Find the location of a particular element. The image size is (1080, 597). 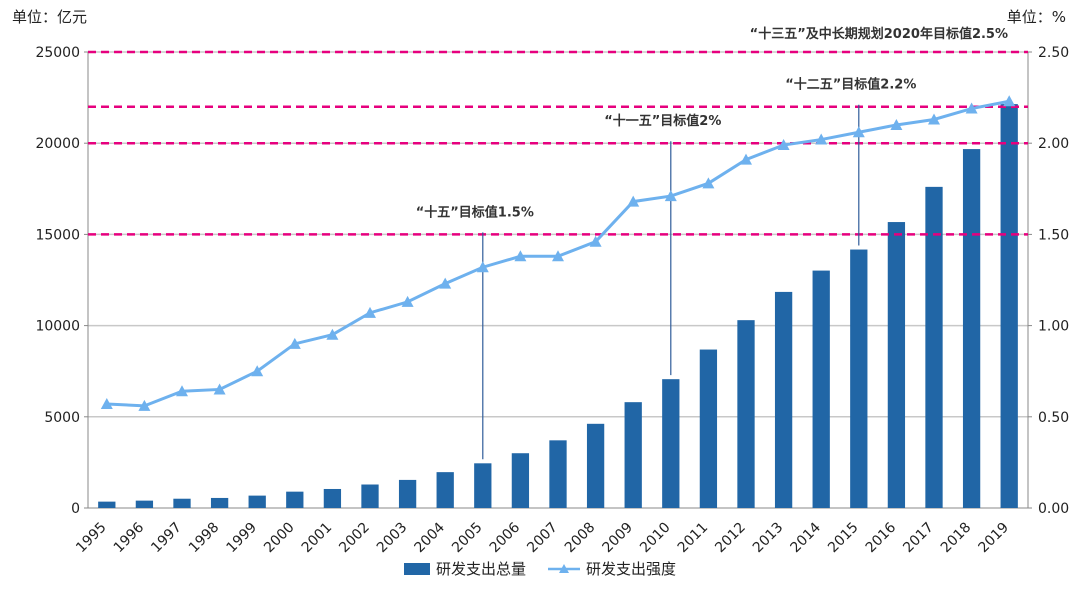

x-tick-label: 1997 is located at coordinates (166, 538).